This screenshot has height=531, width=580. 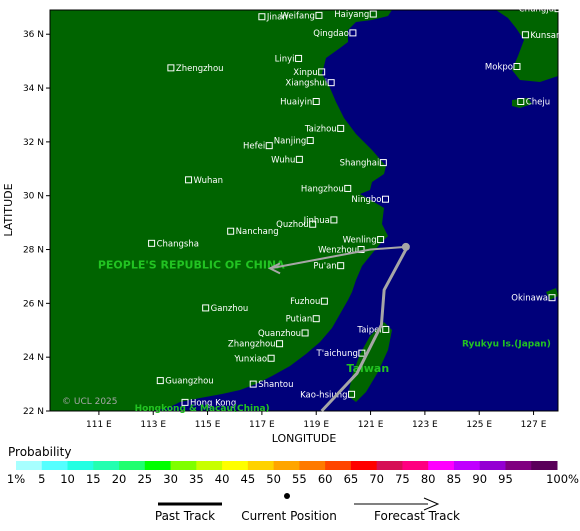 I want to click on past-track-line, so click(x=364, y=330).